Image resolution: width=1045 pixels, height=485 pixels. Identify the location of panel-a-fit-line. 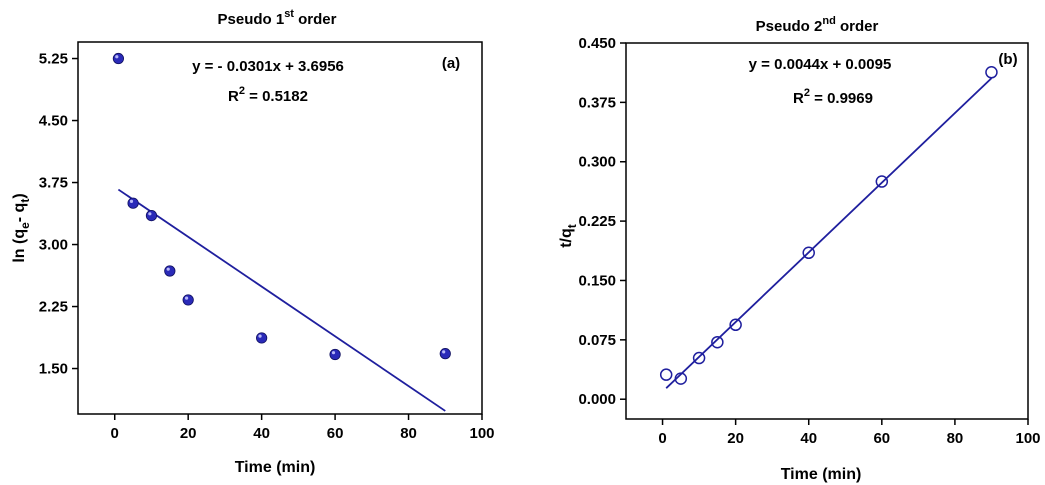
(281, 300).